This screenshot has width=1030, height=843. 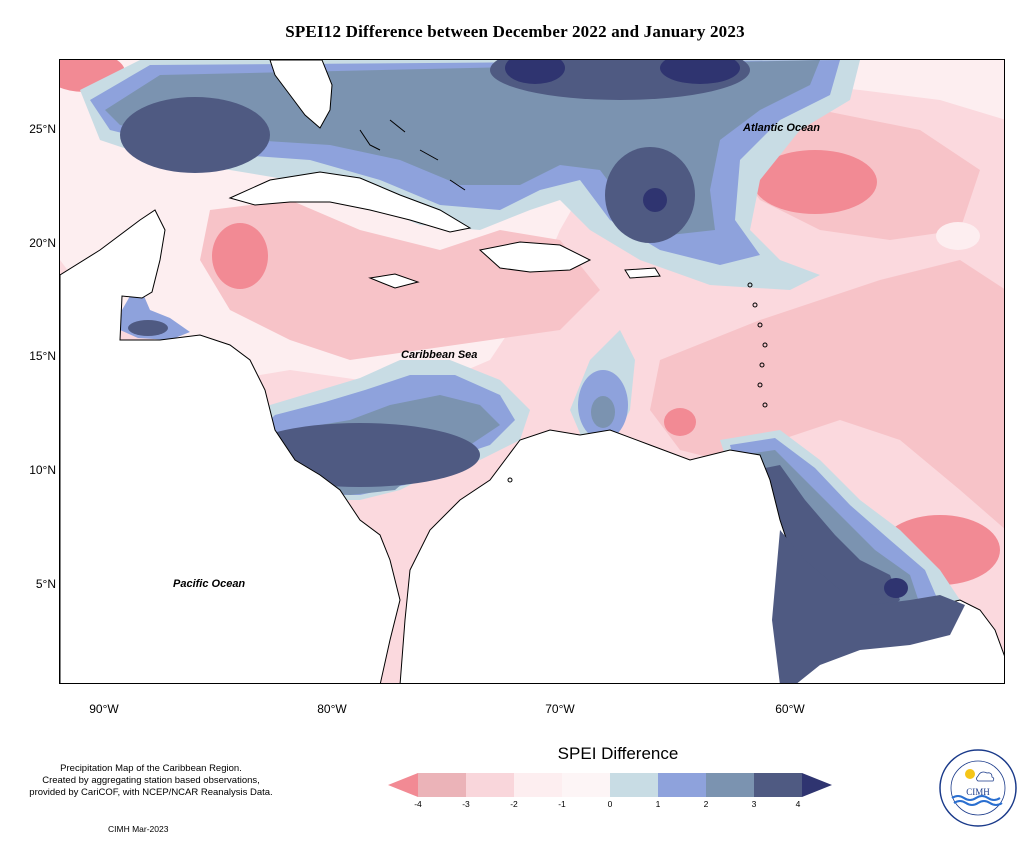 What do you see at coordinates (148, 328) in the screenshot?
I see `zone-blue-belize-dark` at bounding box center [148, 328].